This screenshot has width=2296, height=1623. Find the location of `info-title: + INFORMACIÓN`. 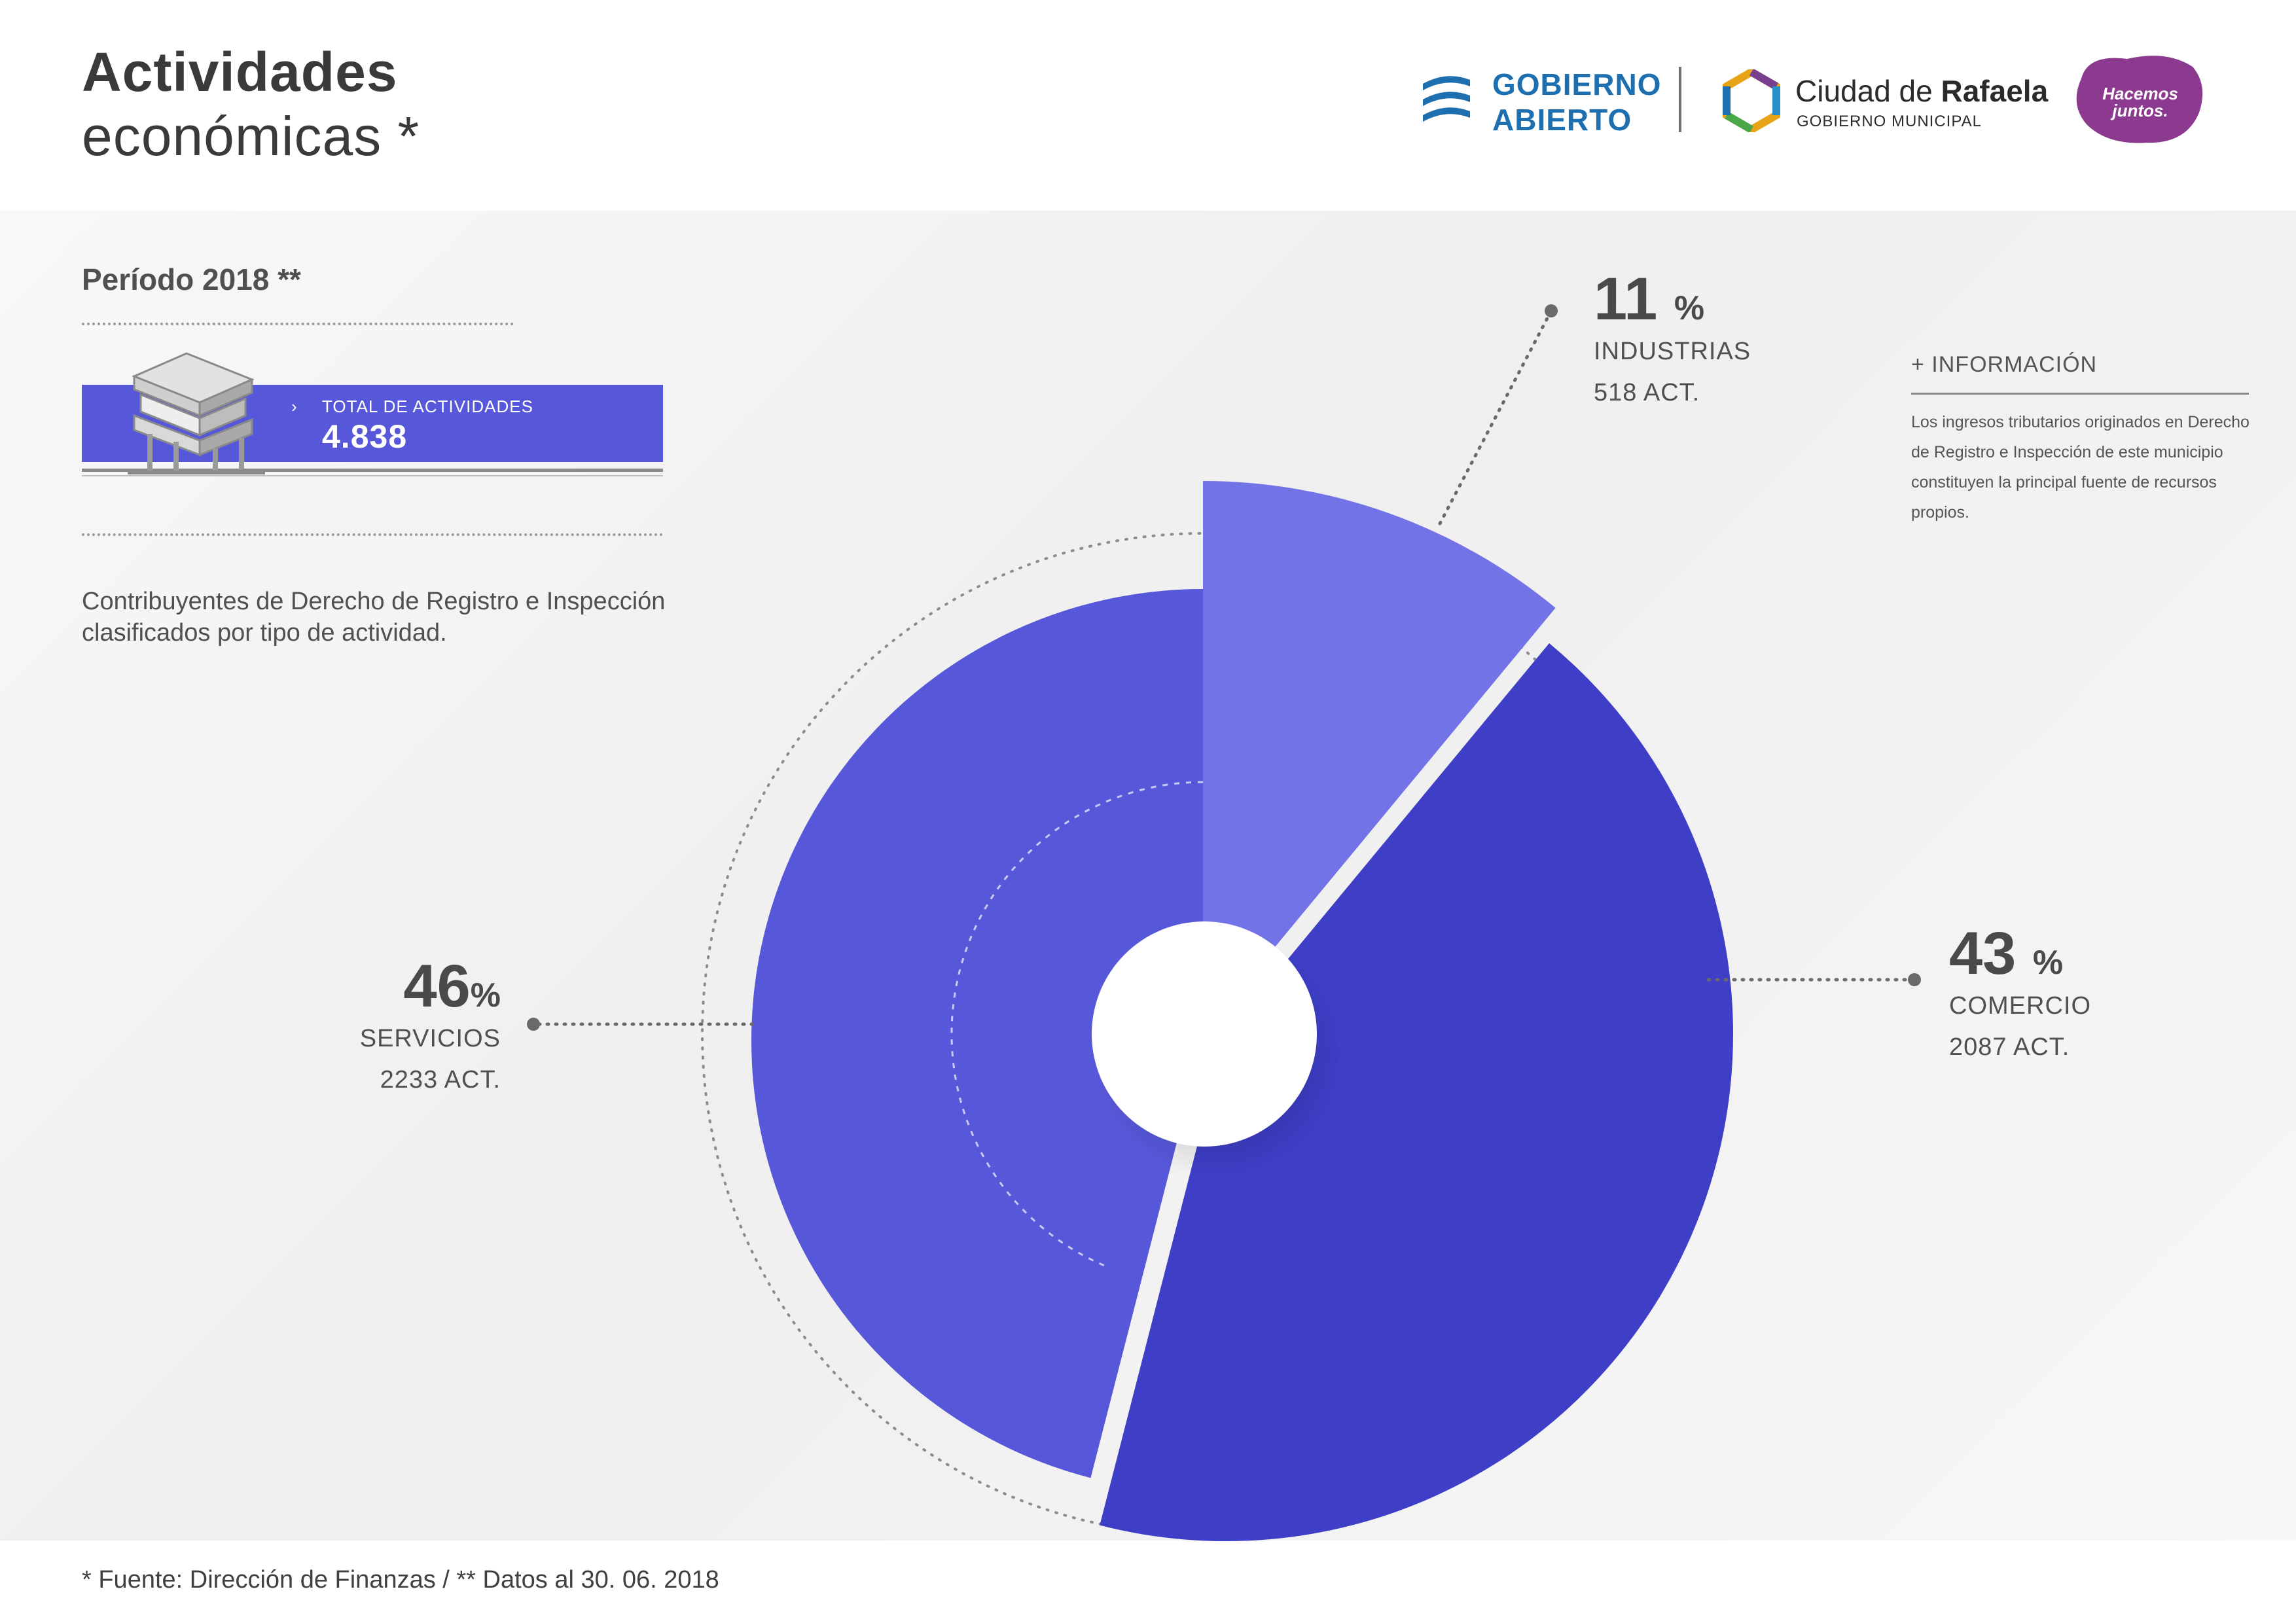

info-title: + INFORMACIÓN is located at coordinates (2004, 364).